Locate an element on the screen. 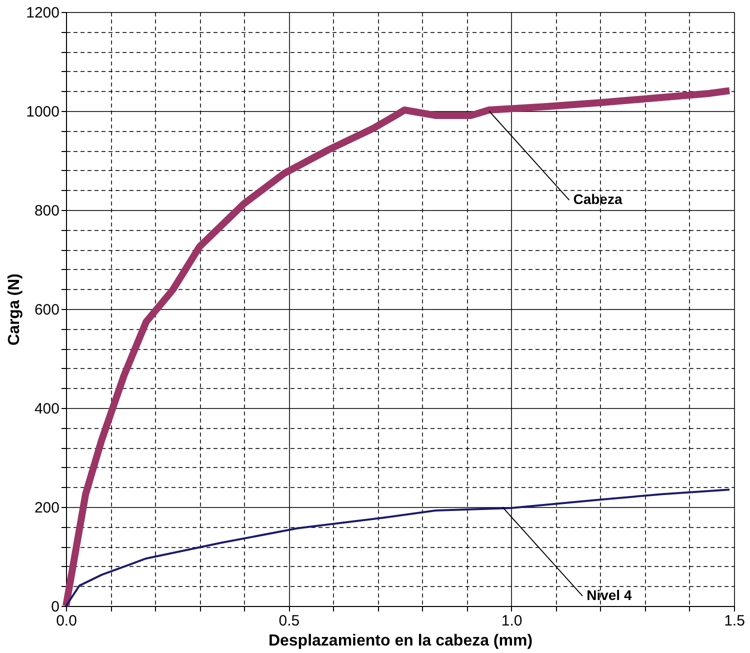  annotation: Cabeza is located at coordinates (597, 199).